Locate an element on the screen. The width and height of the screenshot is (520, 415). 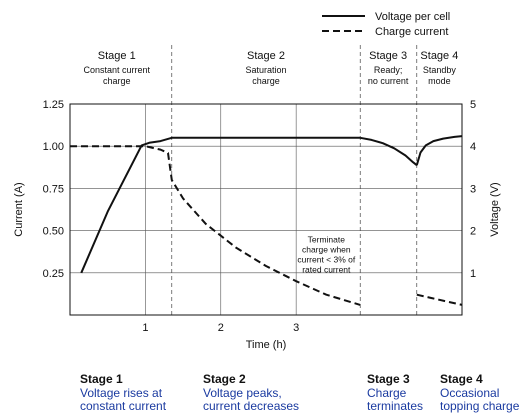
legend: Voltage per cell Charge current is located at coordinates (386, 24).